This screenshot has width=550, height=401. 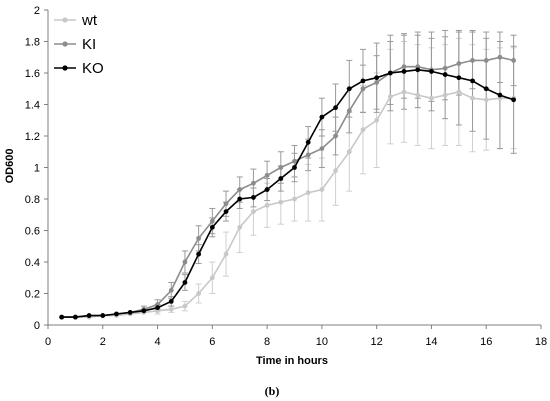 What do you see at coordinates (79, 44) in the screenshot?
I see `legend: wt KI KO` at bounding box center [79, 44].